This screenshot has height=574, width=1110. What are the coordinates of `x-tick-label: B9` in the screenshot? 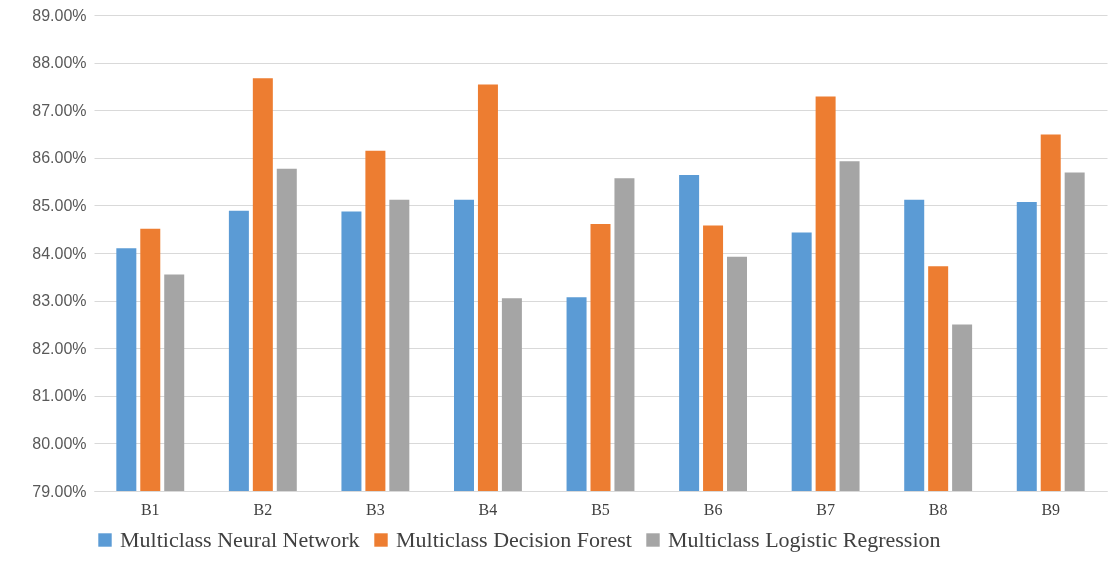 It's located at (1051, 509).